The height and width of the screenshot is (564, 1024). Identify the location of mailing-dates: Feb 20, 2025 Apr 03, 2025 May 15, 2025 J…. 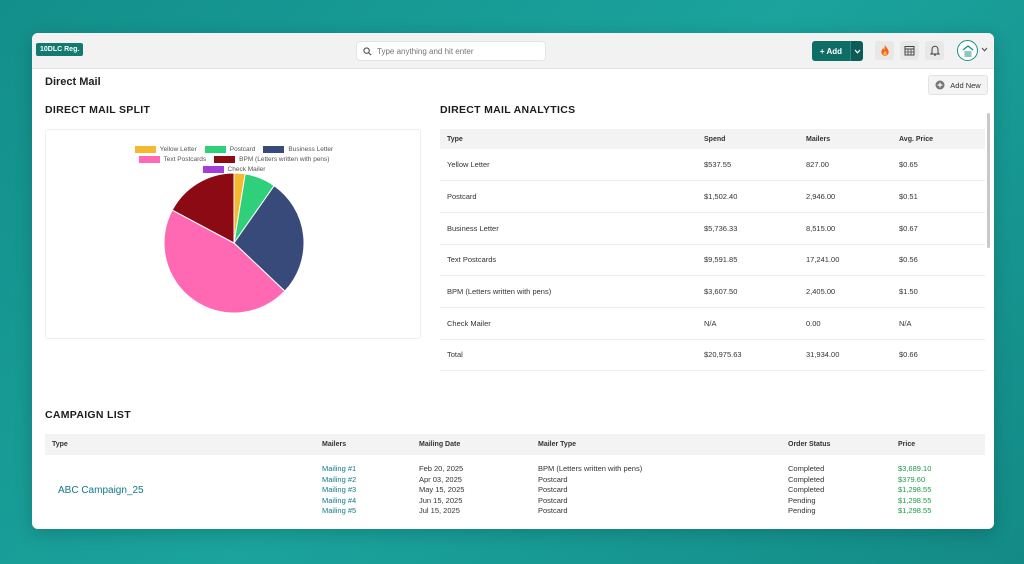
(475, 490).